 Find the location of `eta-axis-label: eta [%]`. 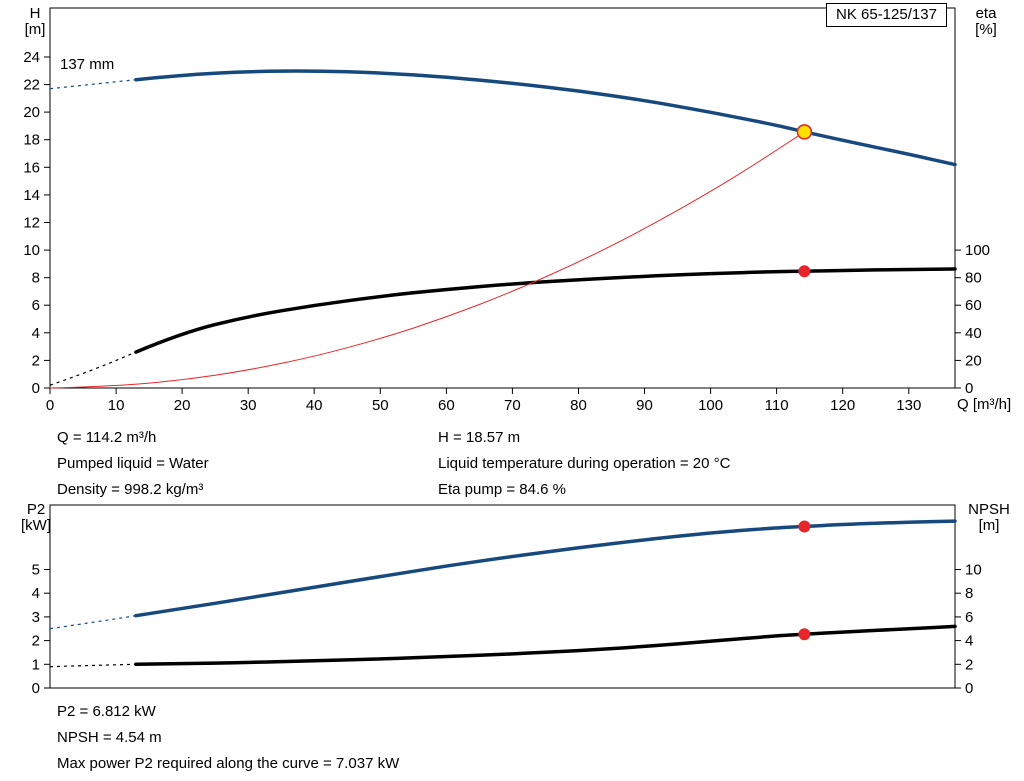

eta-axis-label: eta [%] is located at coordinates (986, 21).